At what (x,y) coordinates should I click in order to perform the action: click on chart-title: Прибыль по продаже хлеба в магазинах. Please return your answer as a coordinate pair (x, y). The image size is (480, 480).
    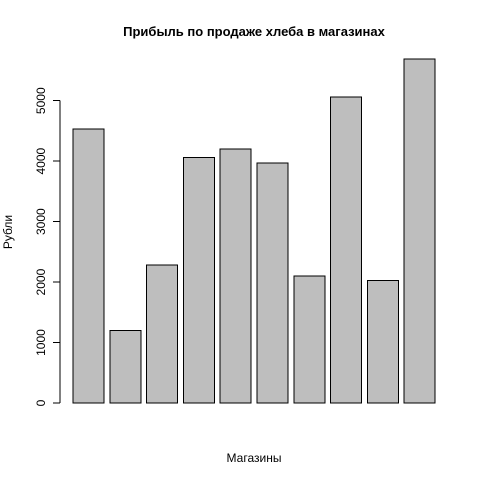
    Looking at the image, I should click on (254, 31).